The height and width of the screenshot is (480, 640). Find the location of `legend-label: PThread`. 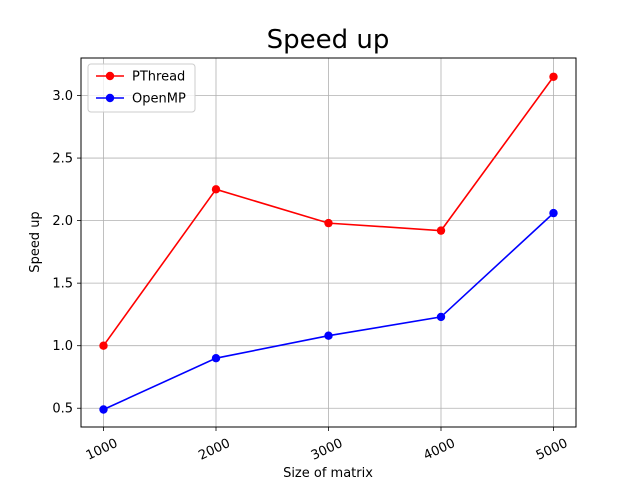

legend-label: PThread is located at coordinates (158, 77).